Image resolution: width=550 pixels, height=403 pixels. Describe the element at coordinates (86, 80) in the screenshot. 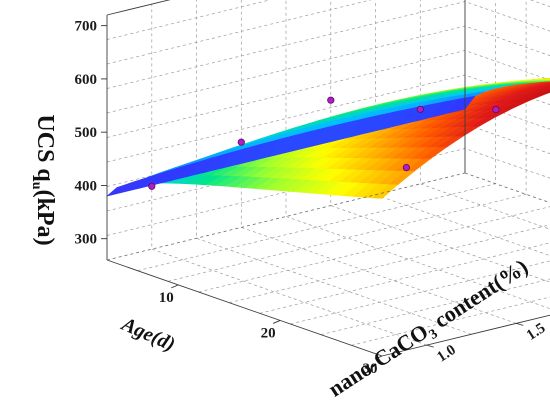

I see `z-tick-label: 600` at that location.